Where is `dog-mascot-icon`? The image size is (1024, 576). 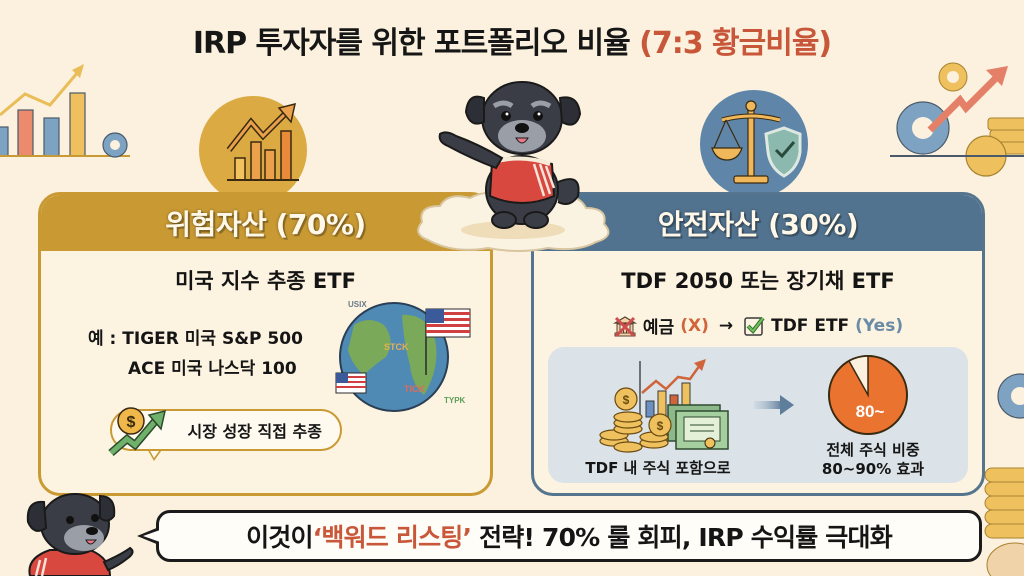
dog-mascot-icon is located at coordinates (510, 155).